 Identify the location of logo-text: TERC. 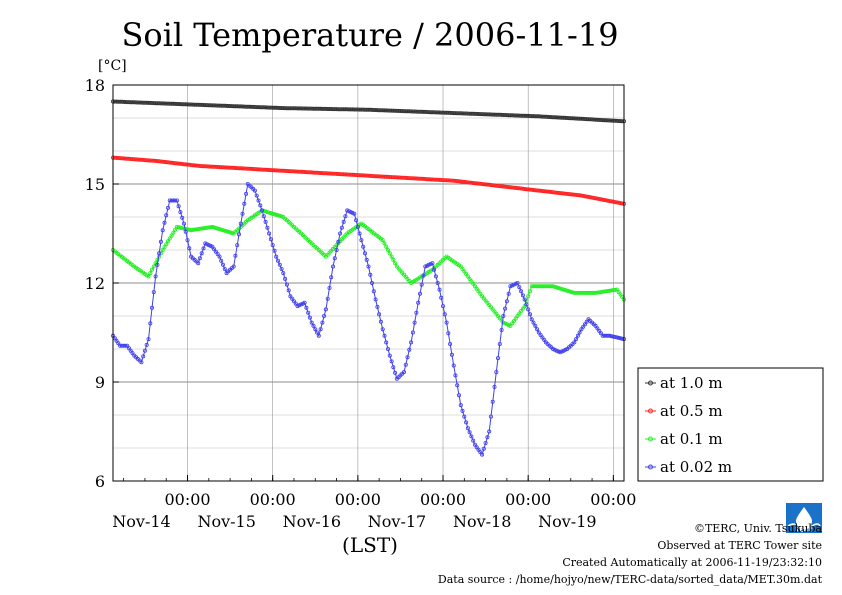
(804, 530).